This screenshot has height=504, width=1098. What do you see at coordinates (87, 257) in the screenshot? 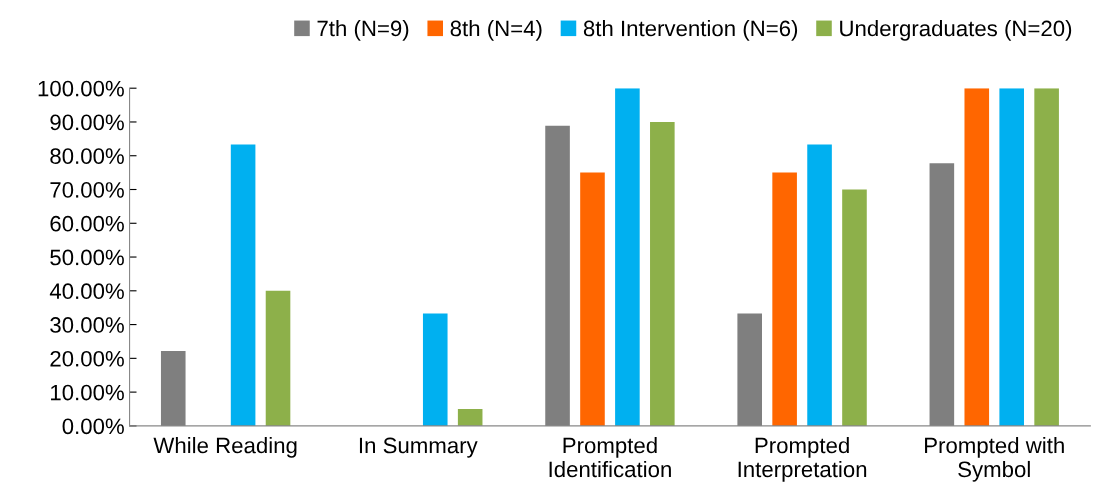
I see `y-tick-label: 50.00%` at bounding box center [87, 257].